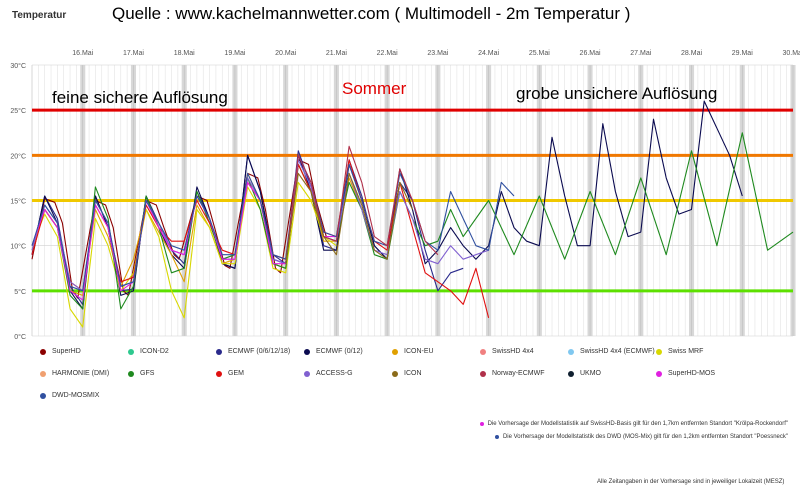  I want to click on legend-label: HARMONIE (DMI), so click(81, 373).